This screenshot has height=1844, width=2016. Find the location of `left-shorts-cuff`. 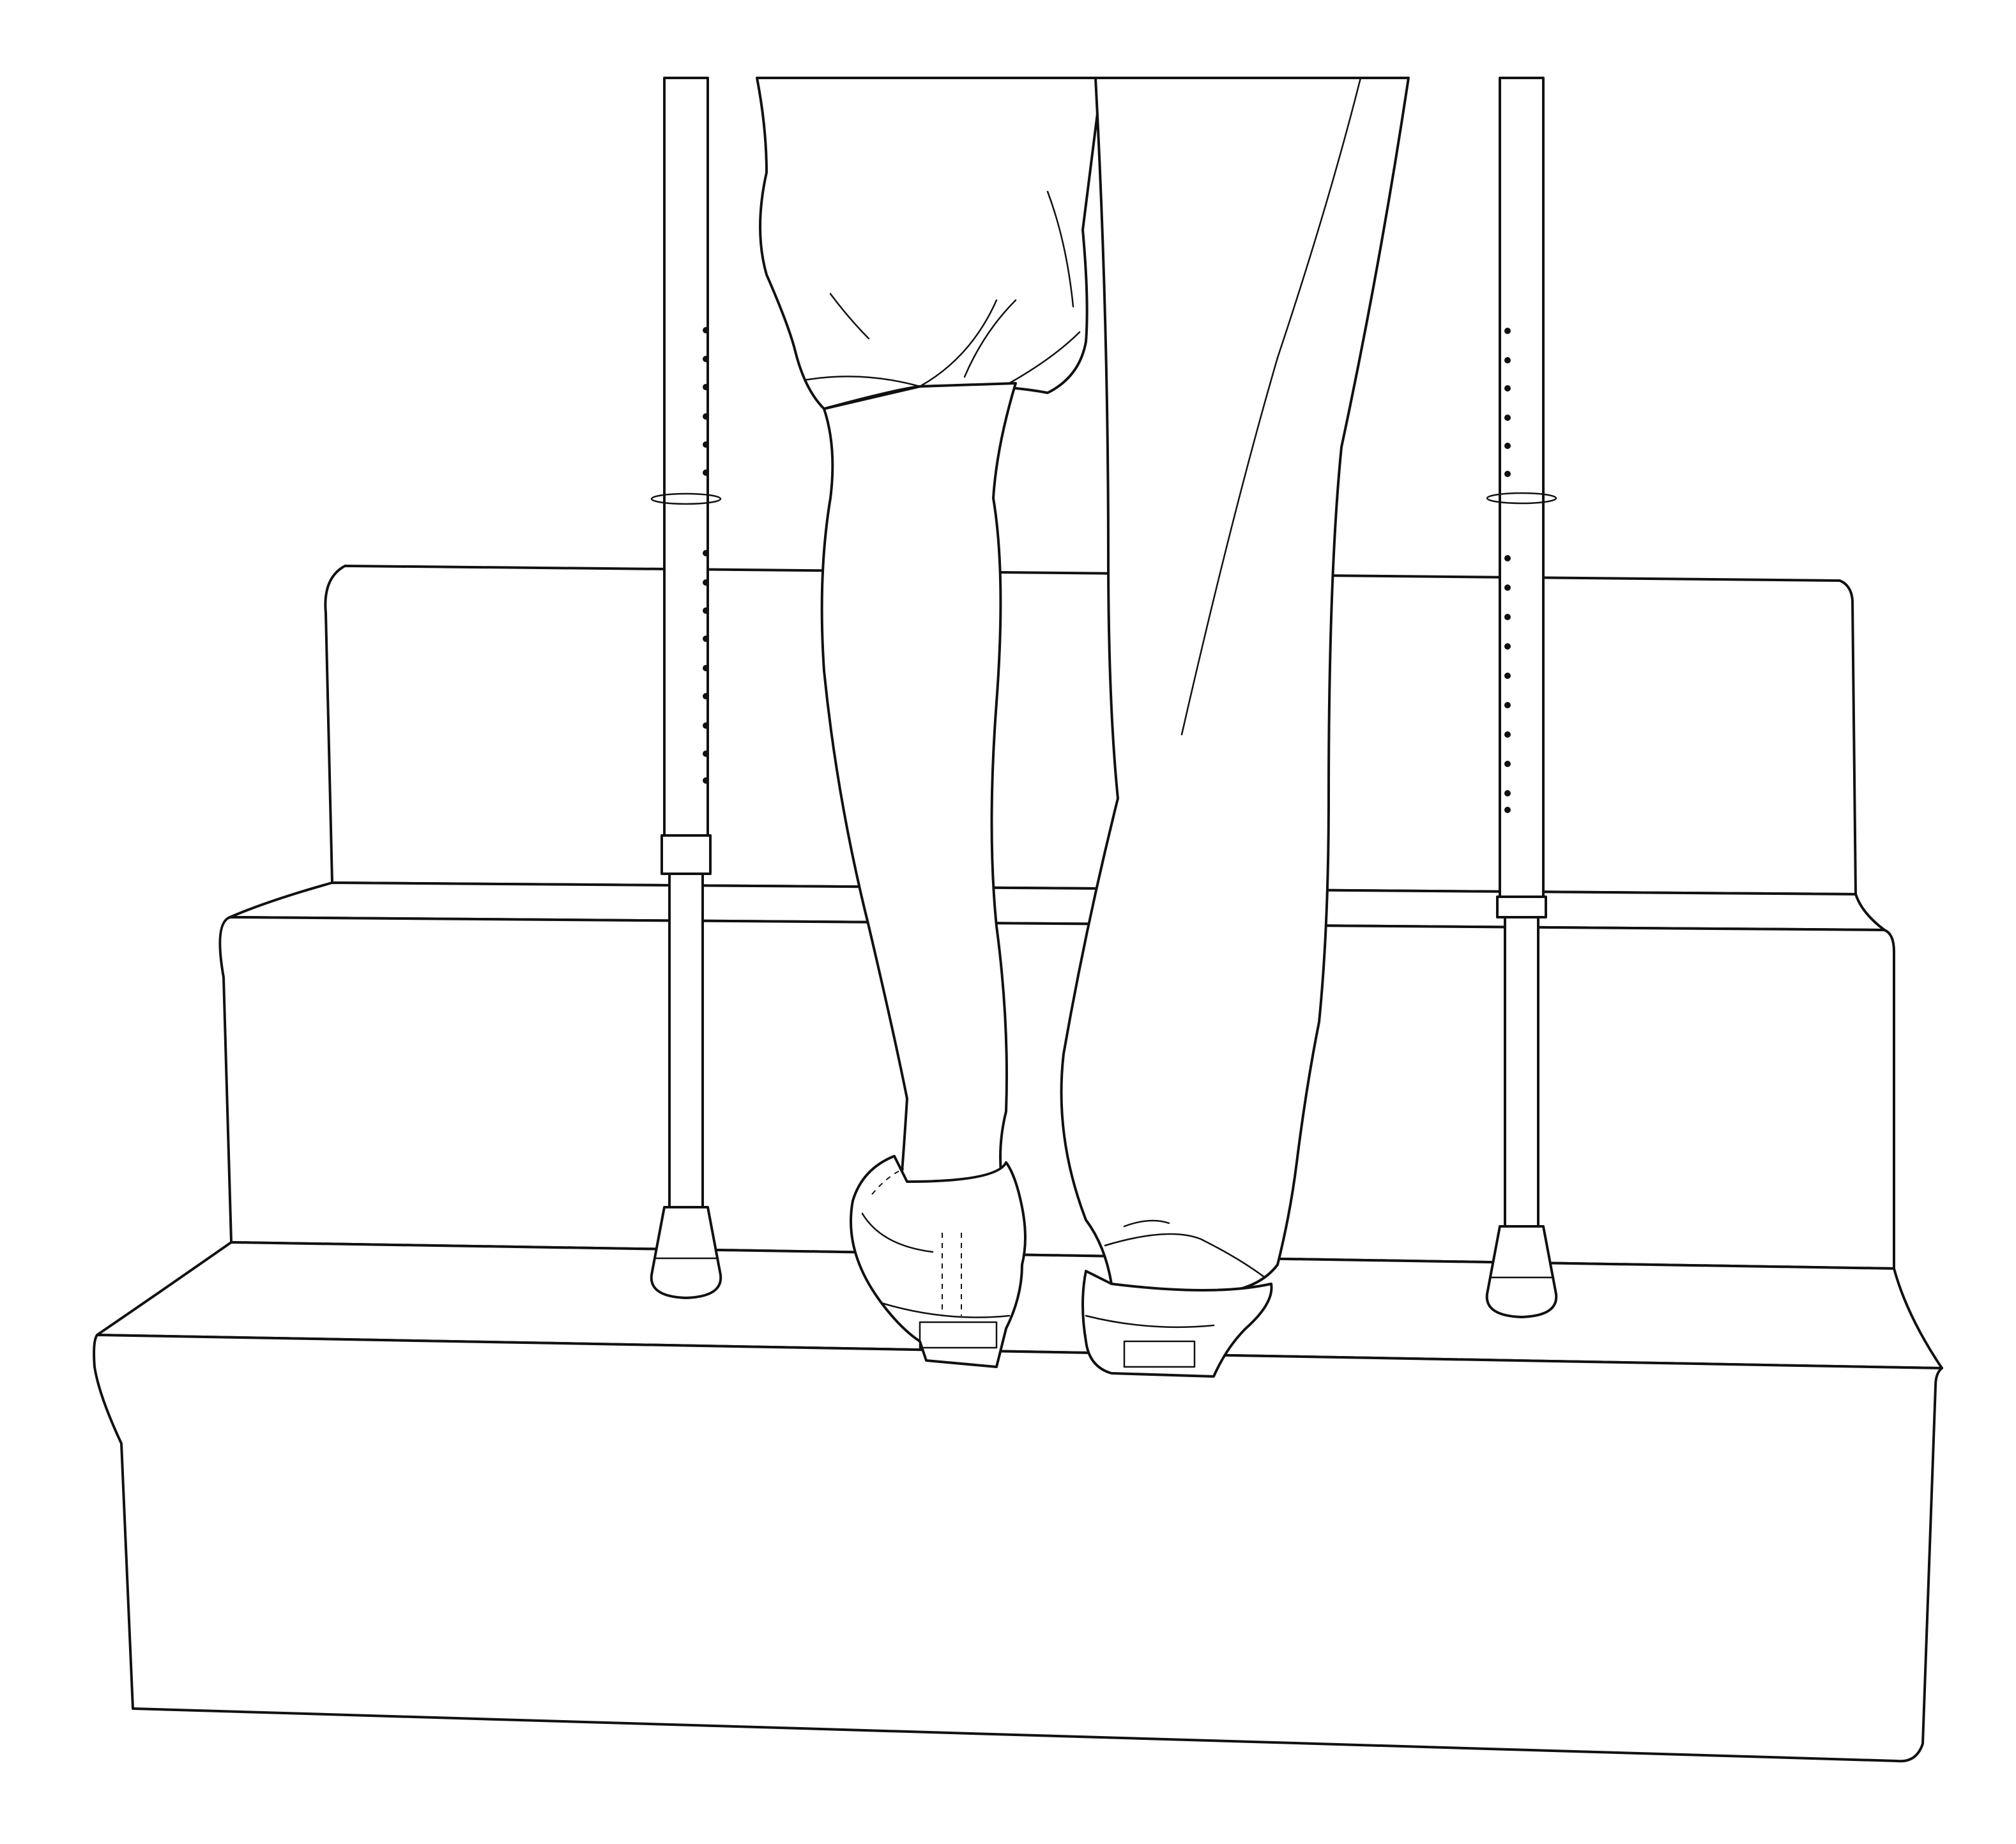

left-shorts-cuff is located at coordinates (929, 243).